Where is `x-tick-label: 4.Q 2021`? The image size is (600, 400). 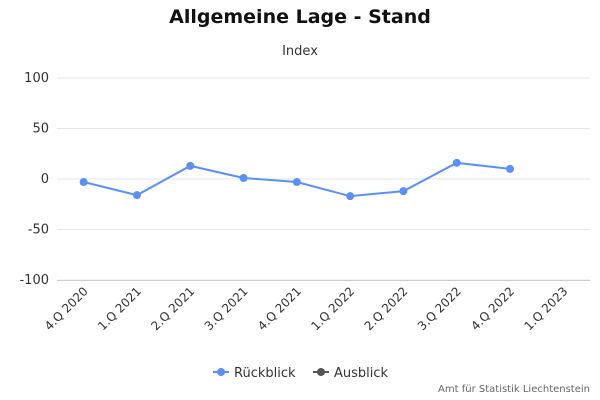
x-tick-label: 4.Q 2021 is located at coordinates (279, 308).